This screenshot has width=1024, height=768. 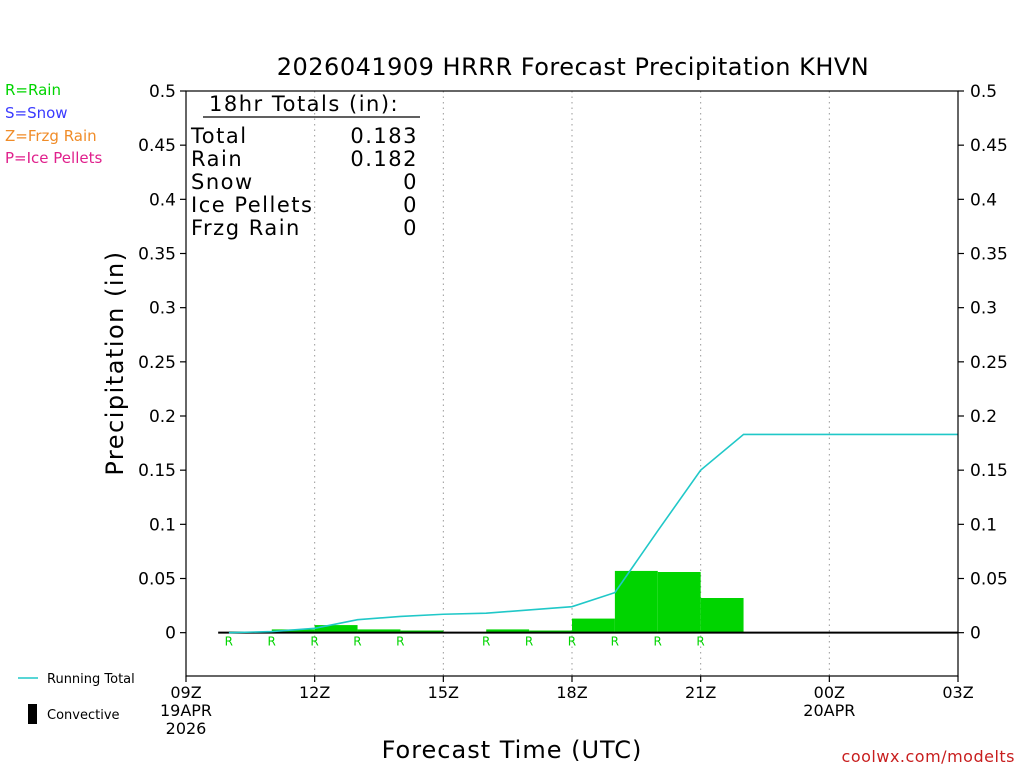 What do you see at coordinates (983, 92) in the screenshot?
I see `y-tick-label-right: 0.5` at bounding box center [983, 92].